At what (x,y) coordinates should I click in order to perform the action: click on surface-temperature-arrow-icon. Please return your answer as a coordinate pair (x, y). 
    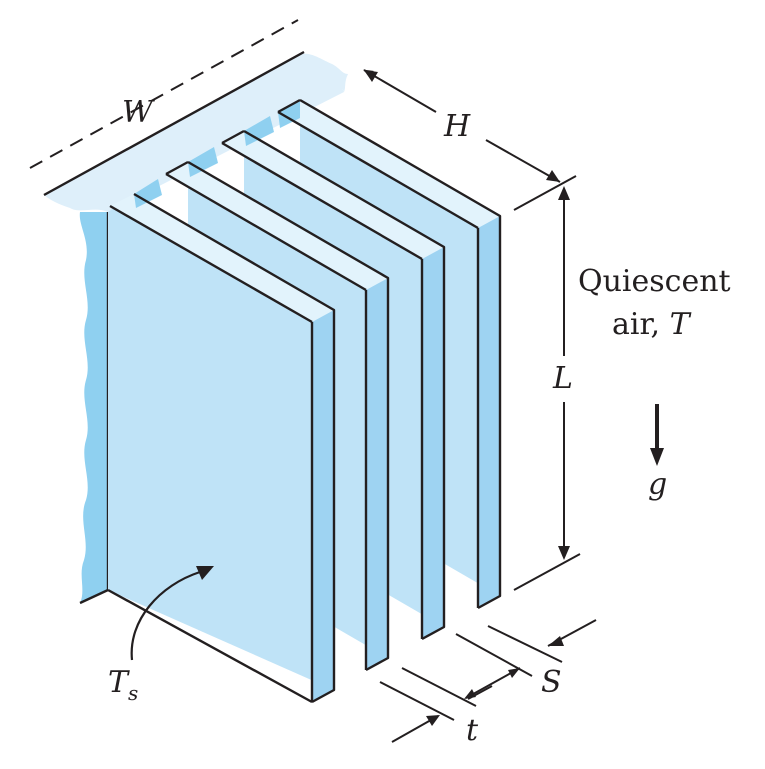
    Looking at the image, I should click on (172, 613).